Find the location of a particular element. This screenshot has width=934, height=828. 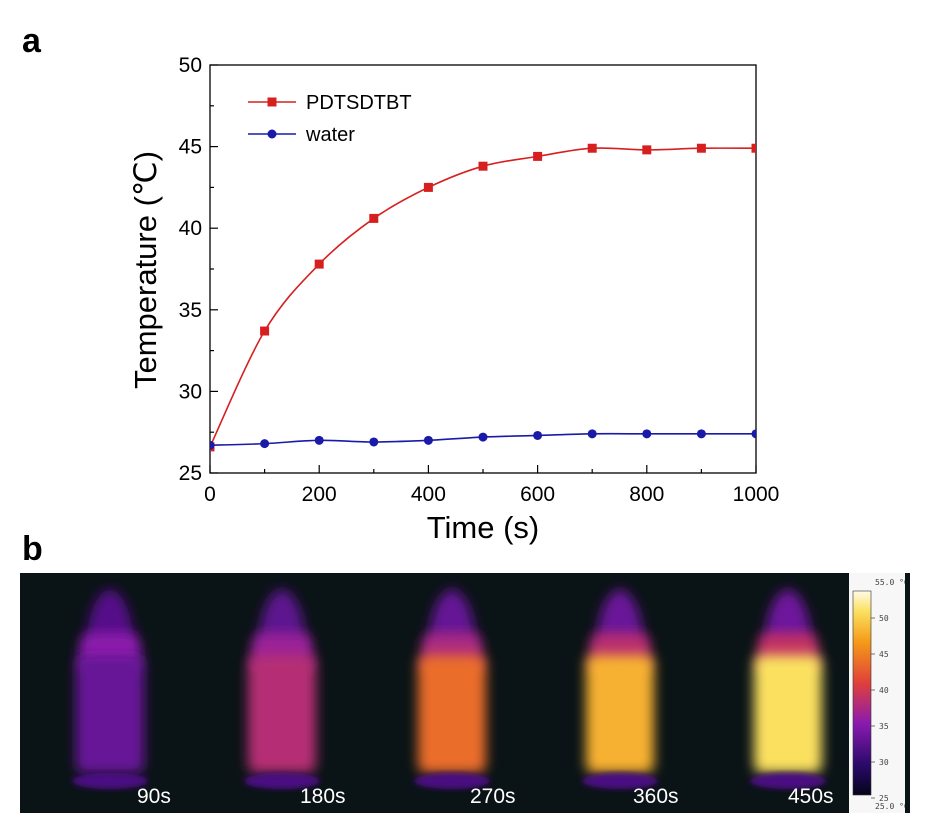

legend-marker-water is located at coordinates (272, 134).